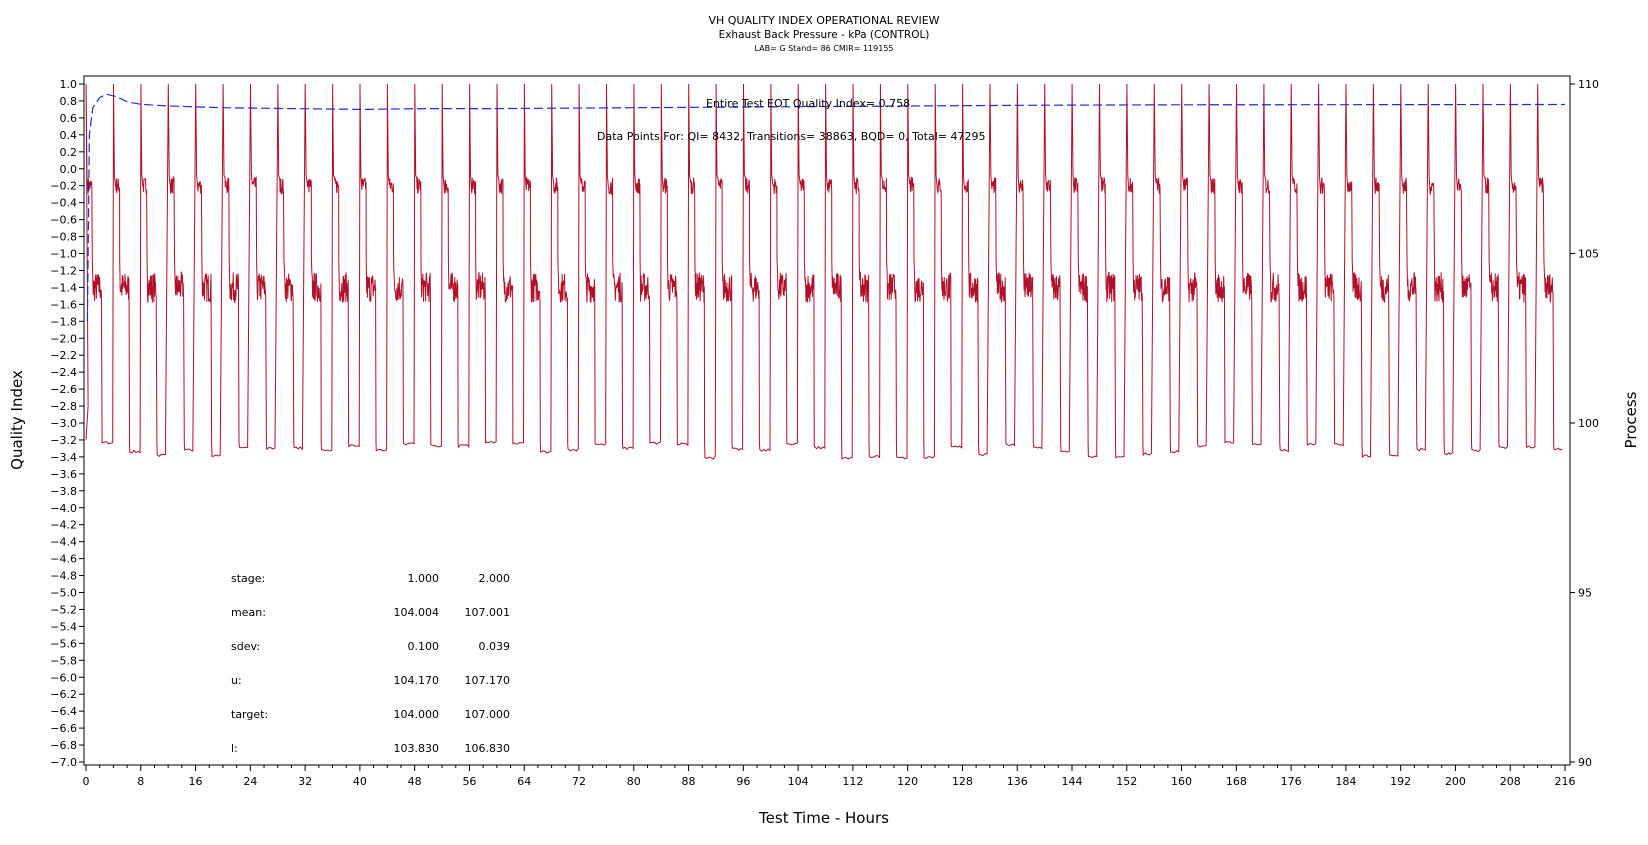 The width and height of the screenshot is (1648, 845). I want to click on left-tick-label: −0.2, so click(63, 186).